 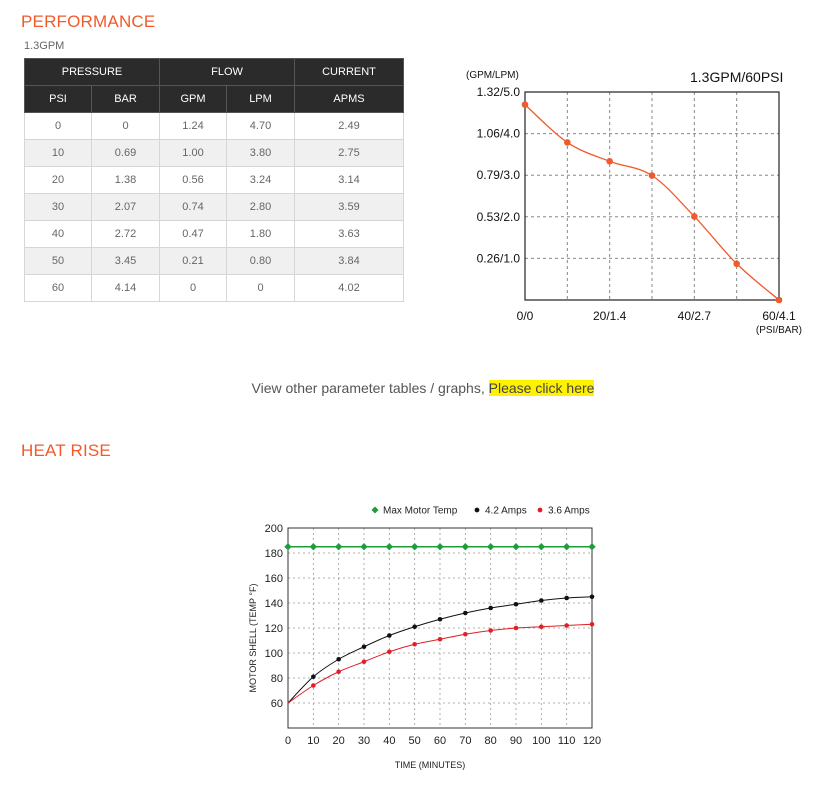 What do you see at coordinates (274, 654) in the screenshot?
I see `heat-y-tick-label: 100` at bounding box center [274, 654].